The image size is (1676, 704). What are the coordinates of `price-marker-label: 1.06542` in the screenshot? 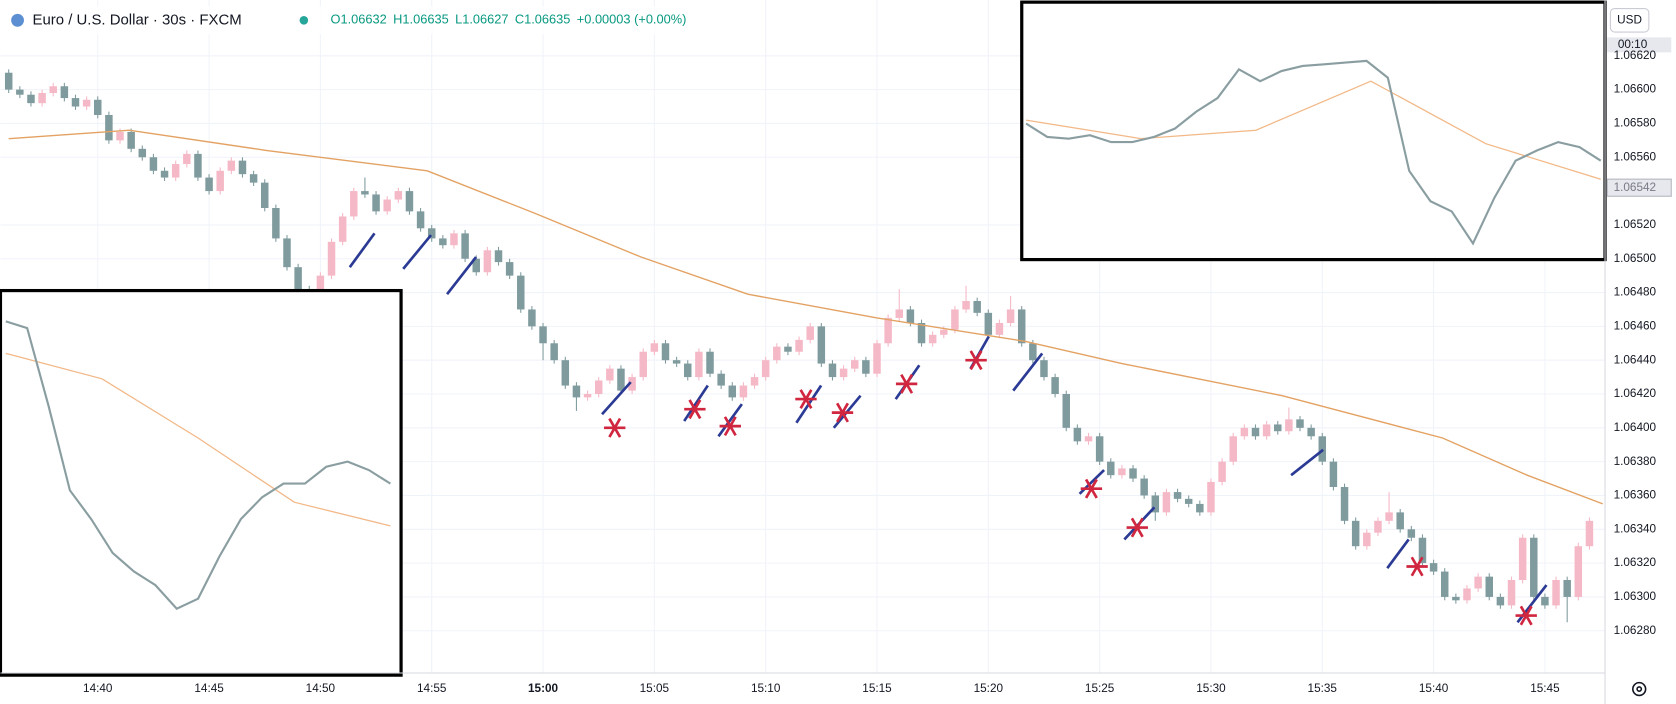 It's located at (1635, 187).